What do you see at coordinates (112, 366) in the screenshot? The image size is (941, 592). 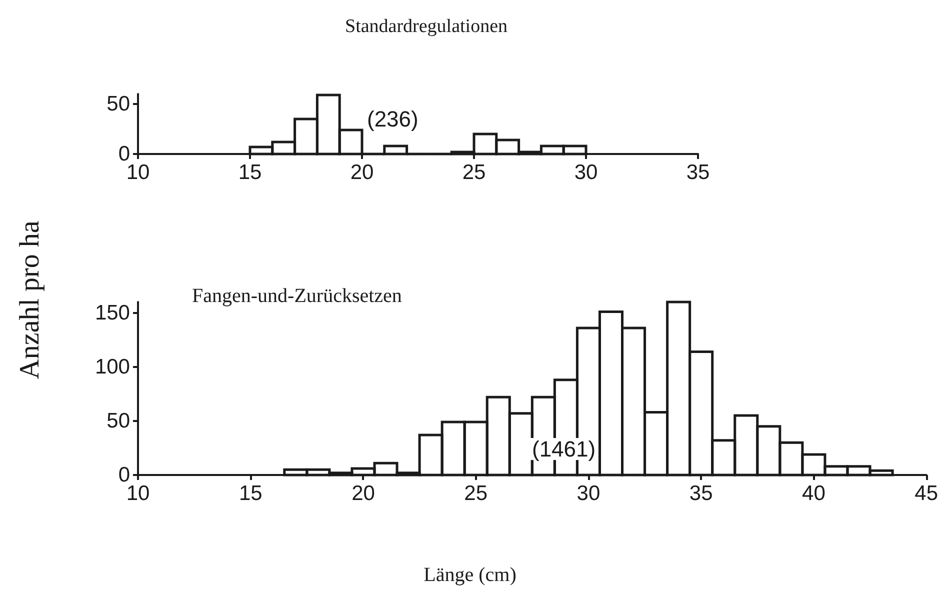 I see `y-tick-label: 100` at bounding box center [112, 366].